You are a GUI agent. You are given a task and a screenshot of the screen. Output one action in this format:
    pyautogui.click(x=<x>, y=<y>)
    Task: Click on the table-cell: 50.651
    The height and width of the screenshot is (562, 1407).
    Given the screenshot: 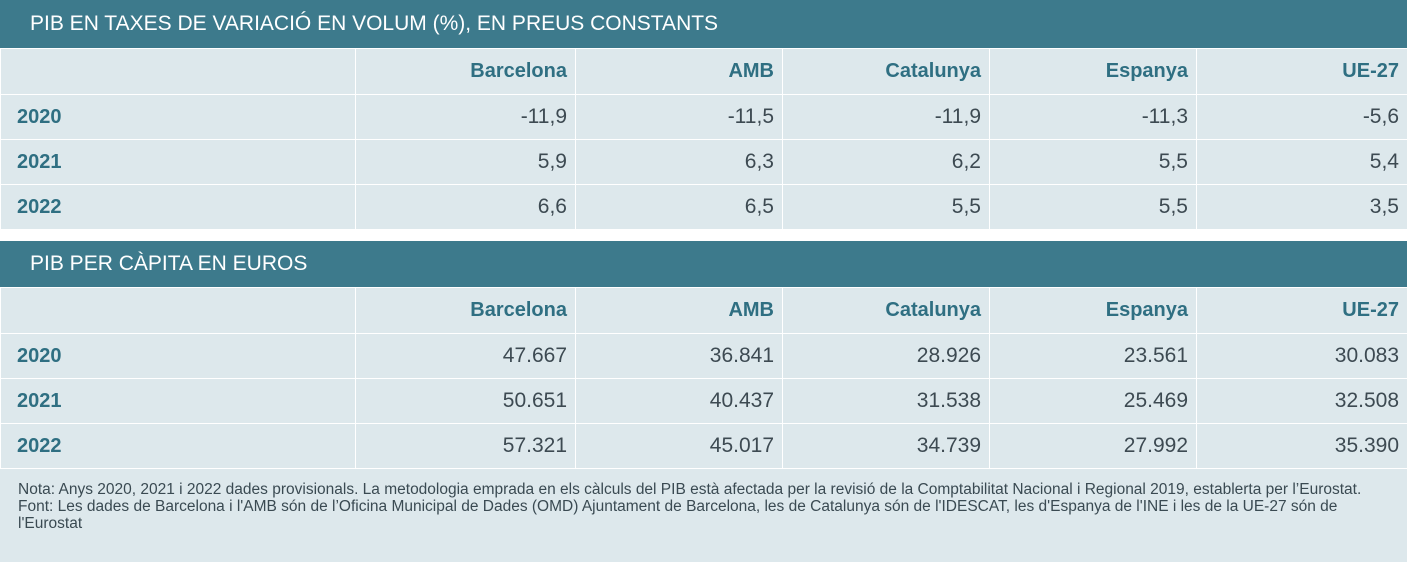 What is the action you would take?
    pyautogui.click(x=465, y=401)
    